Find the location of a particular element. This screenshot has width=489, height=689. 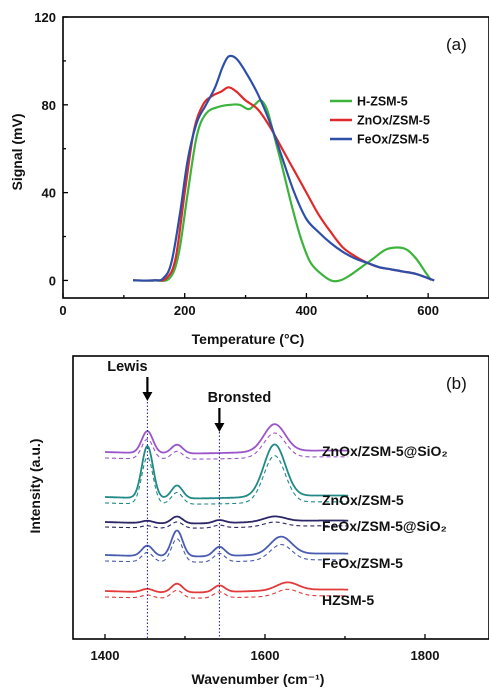

ir-x-tick-label: 1400 is located at coordinates (105, 655).